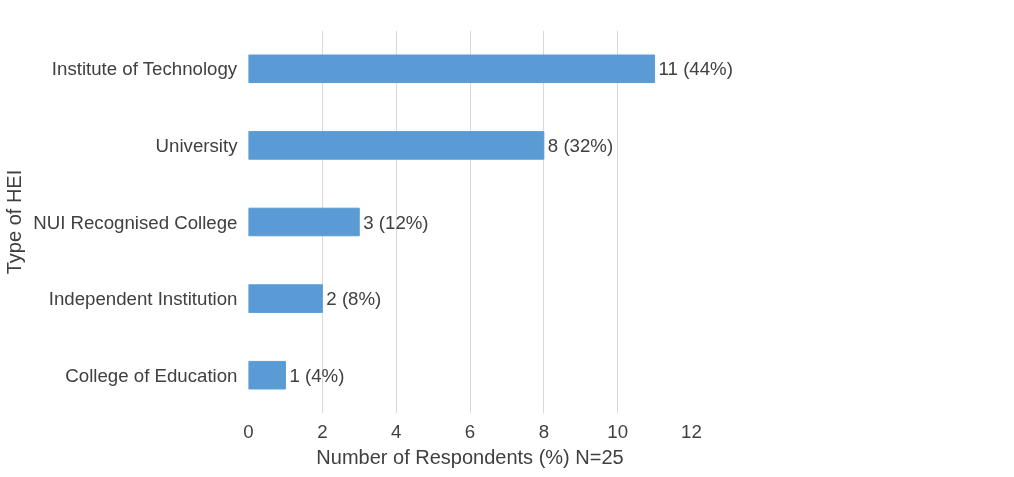 The height and width of the screenshot is (477, 1014). I want to click on x-axis-title: Number of Respondents (%) N=25, so click(470, 456).